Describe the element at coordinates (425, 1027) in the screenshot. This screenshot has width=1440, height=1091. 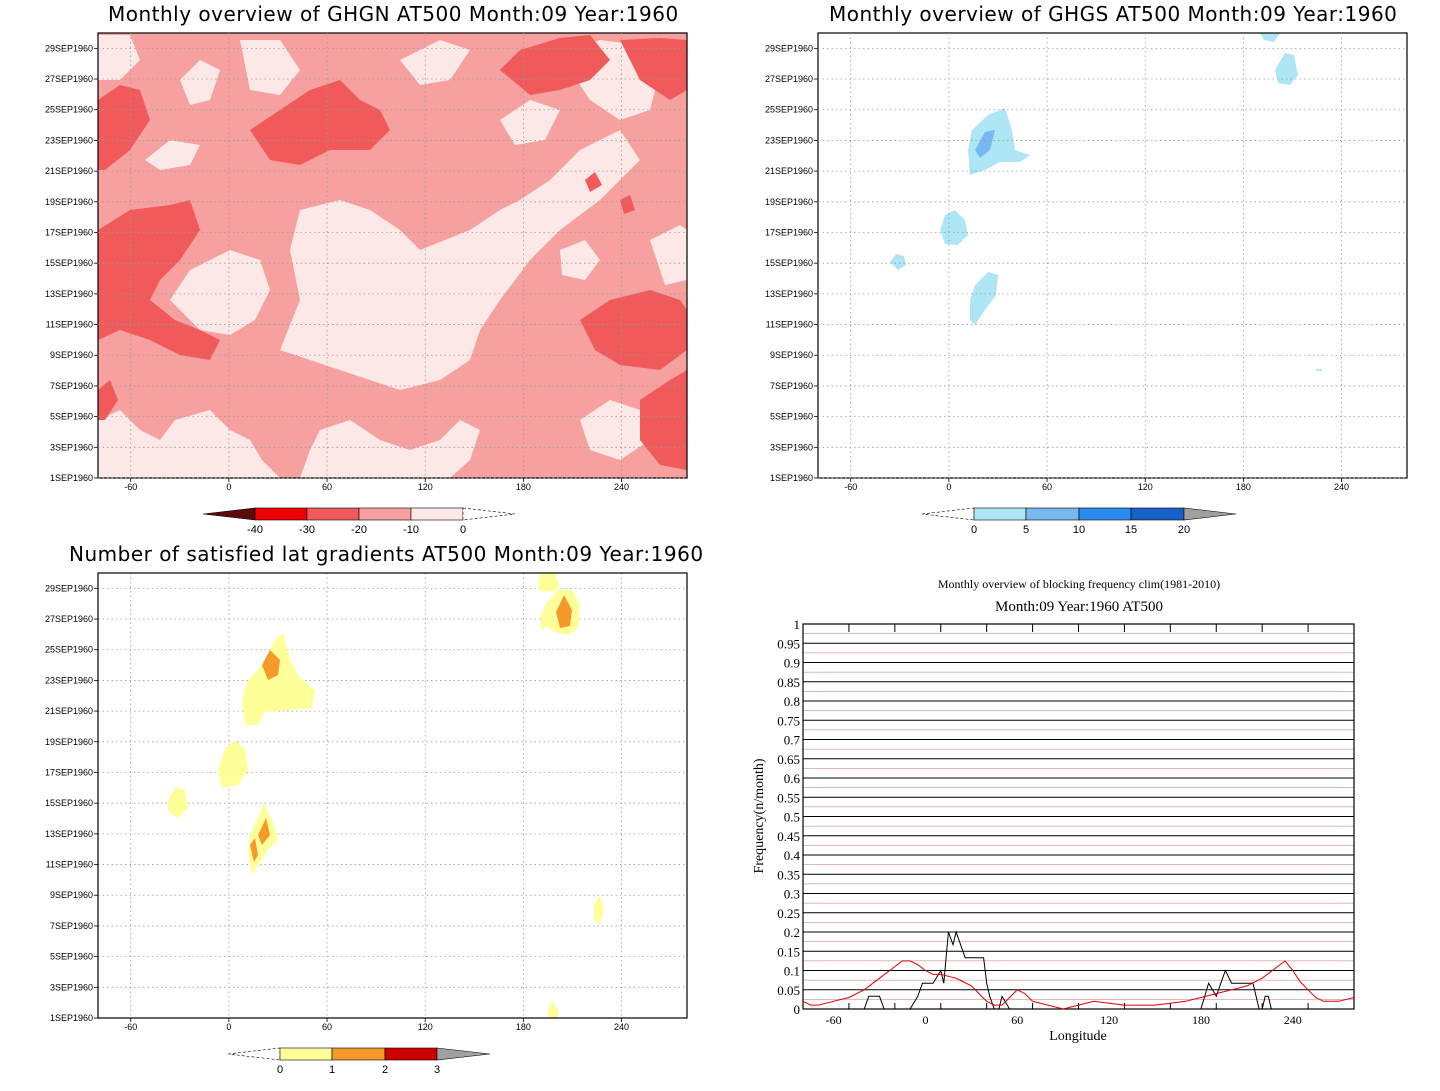
I see `p3-xtick-label-3: 120` at that location.